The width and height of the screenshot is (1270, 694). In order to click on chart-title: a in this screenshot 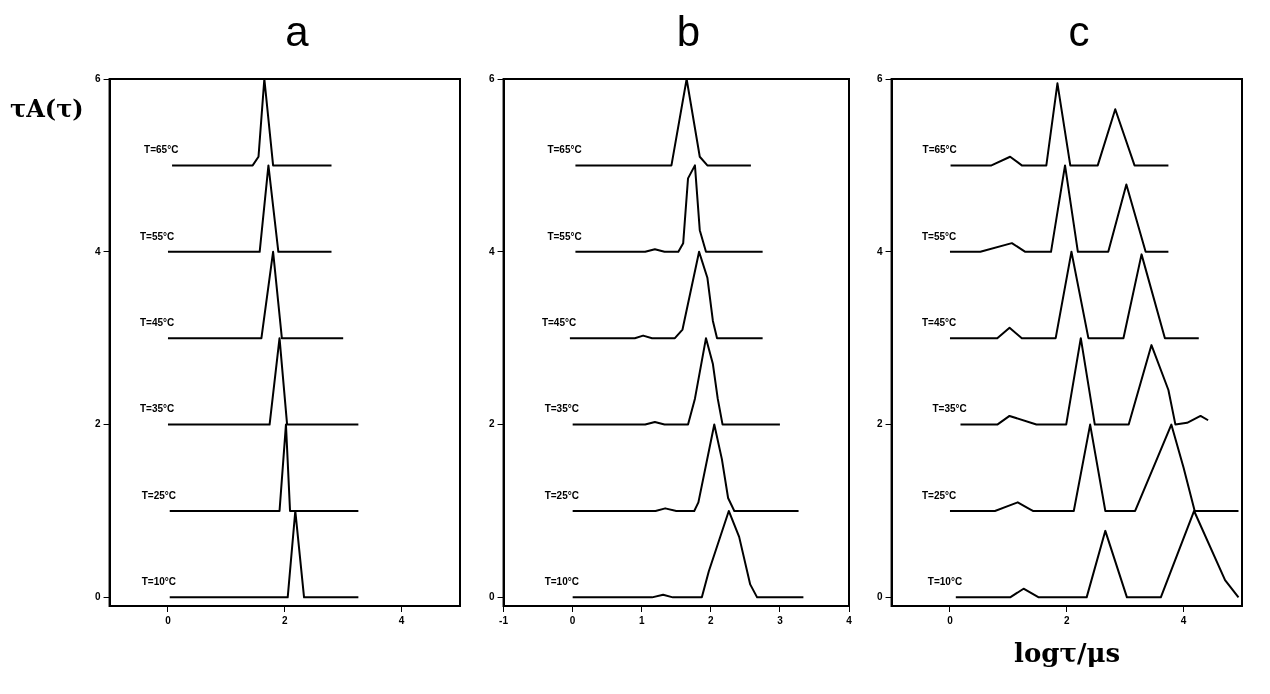, I will do `click(297, 32)`.